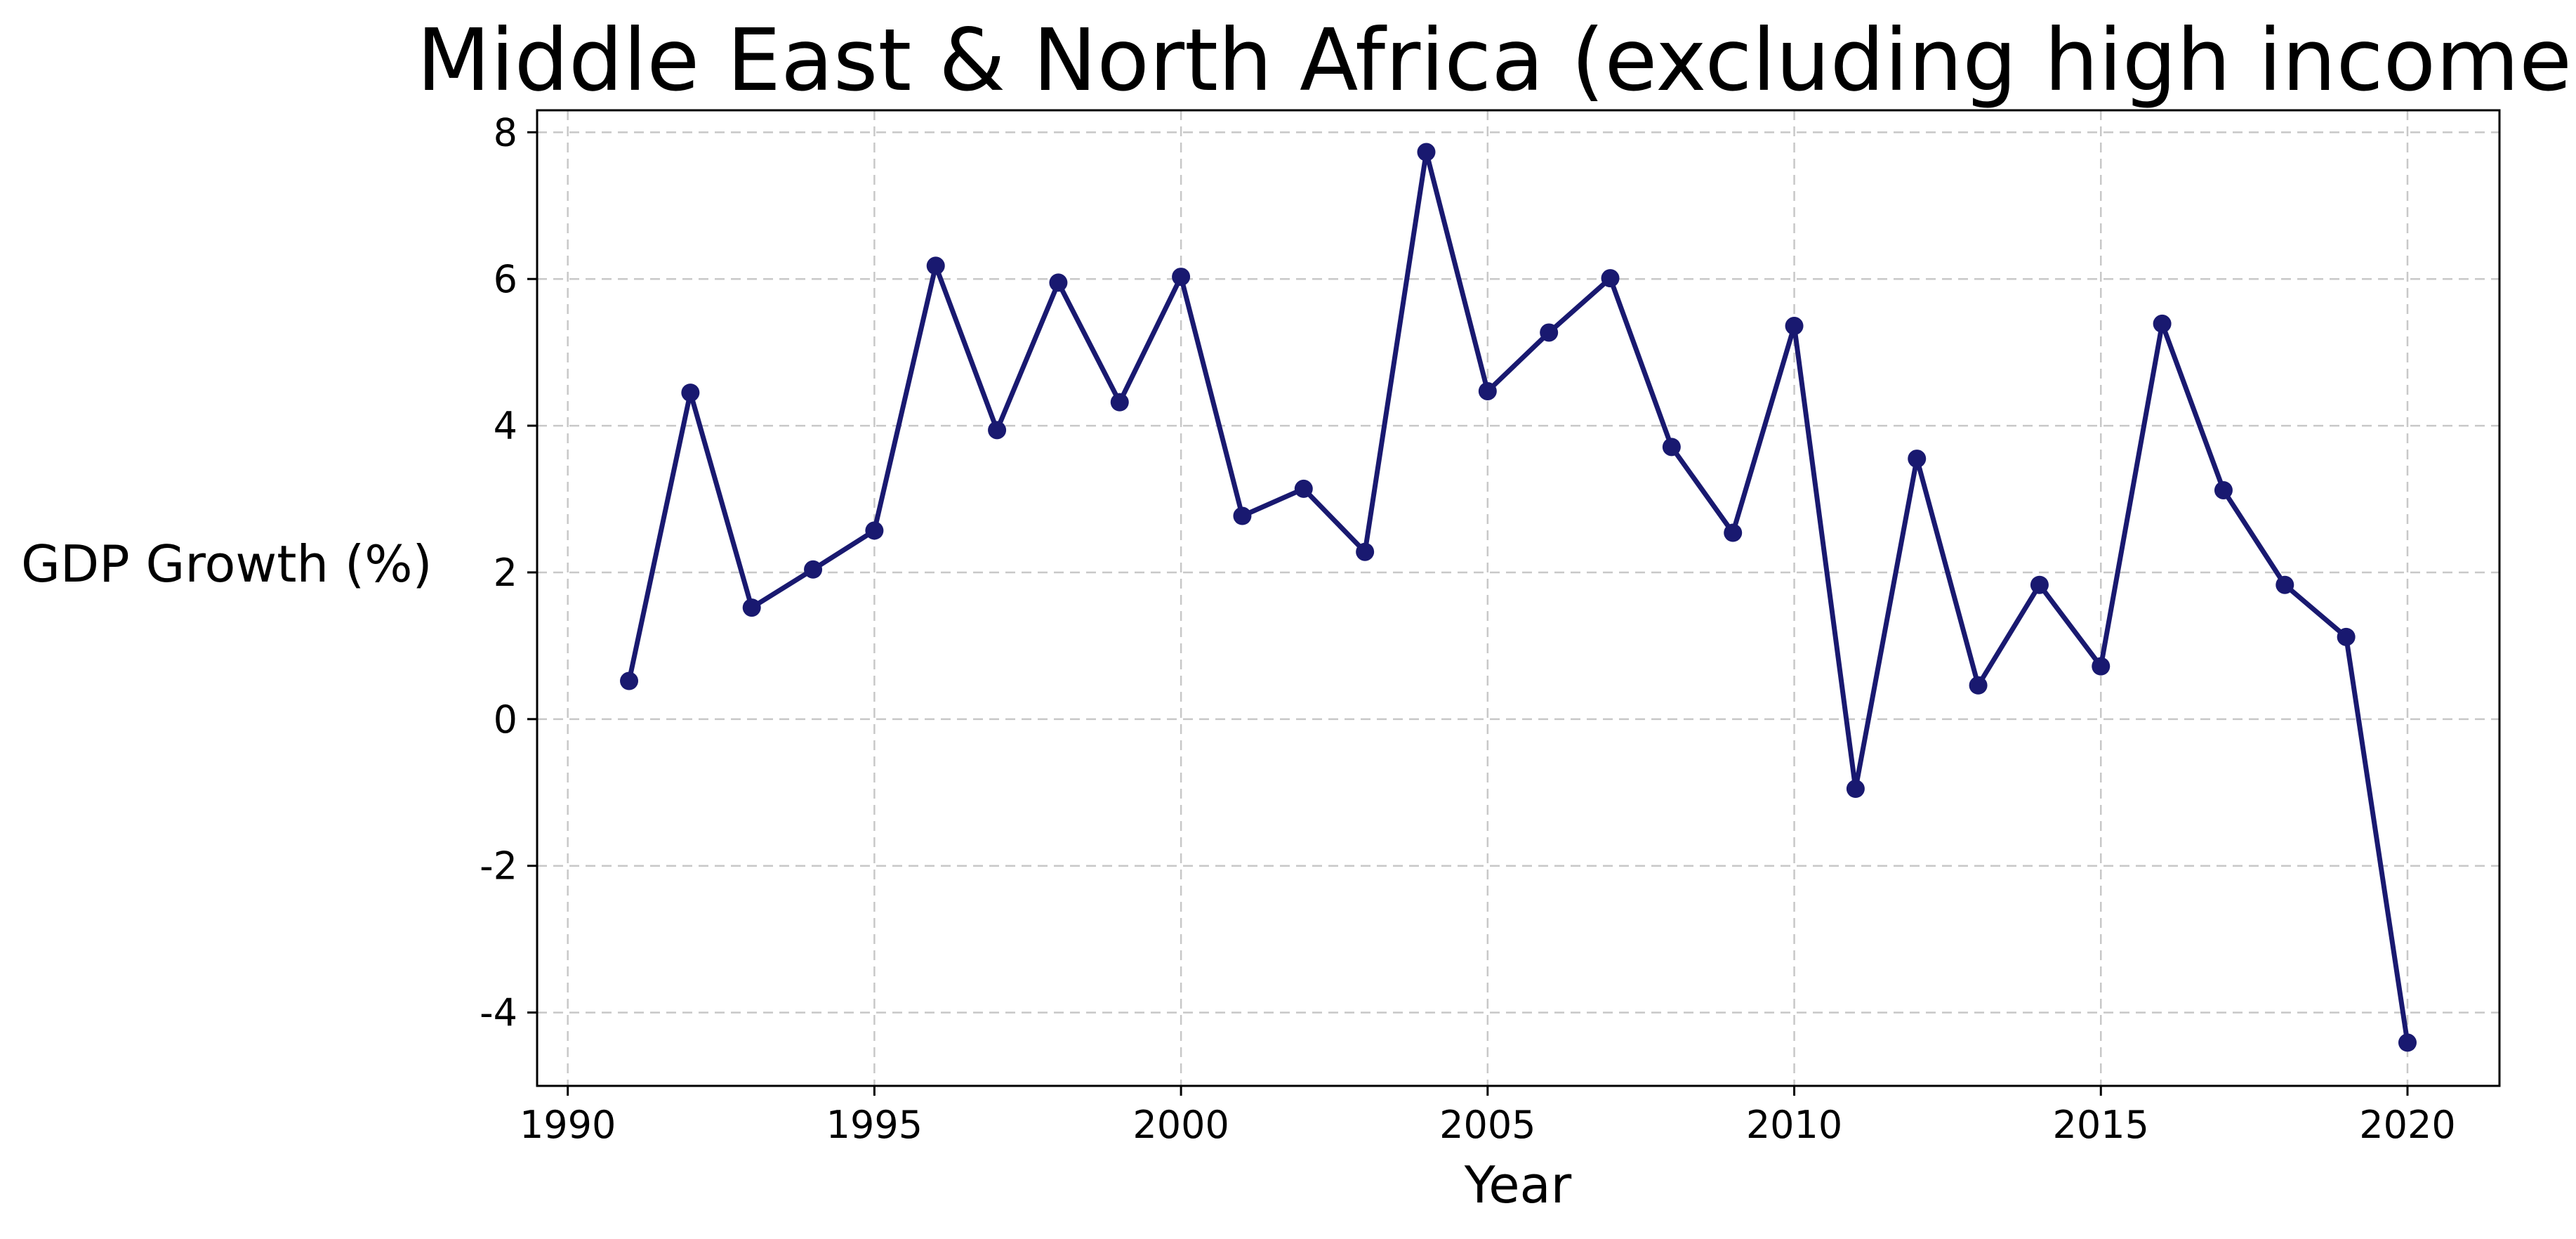  Describe the element at coordinates (226, 564) in the screenshot. I see `y-axis-label: GDP Growth (%)` at that location.